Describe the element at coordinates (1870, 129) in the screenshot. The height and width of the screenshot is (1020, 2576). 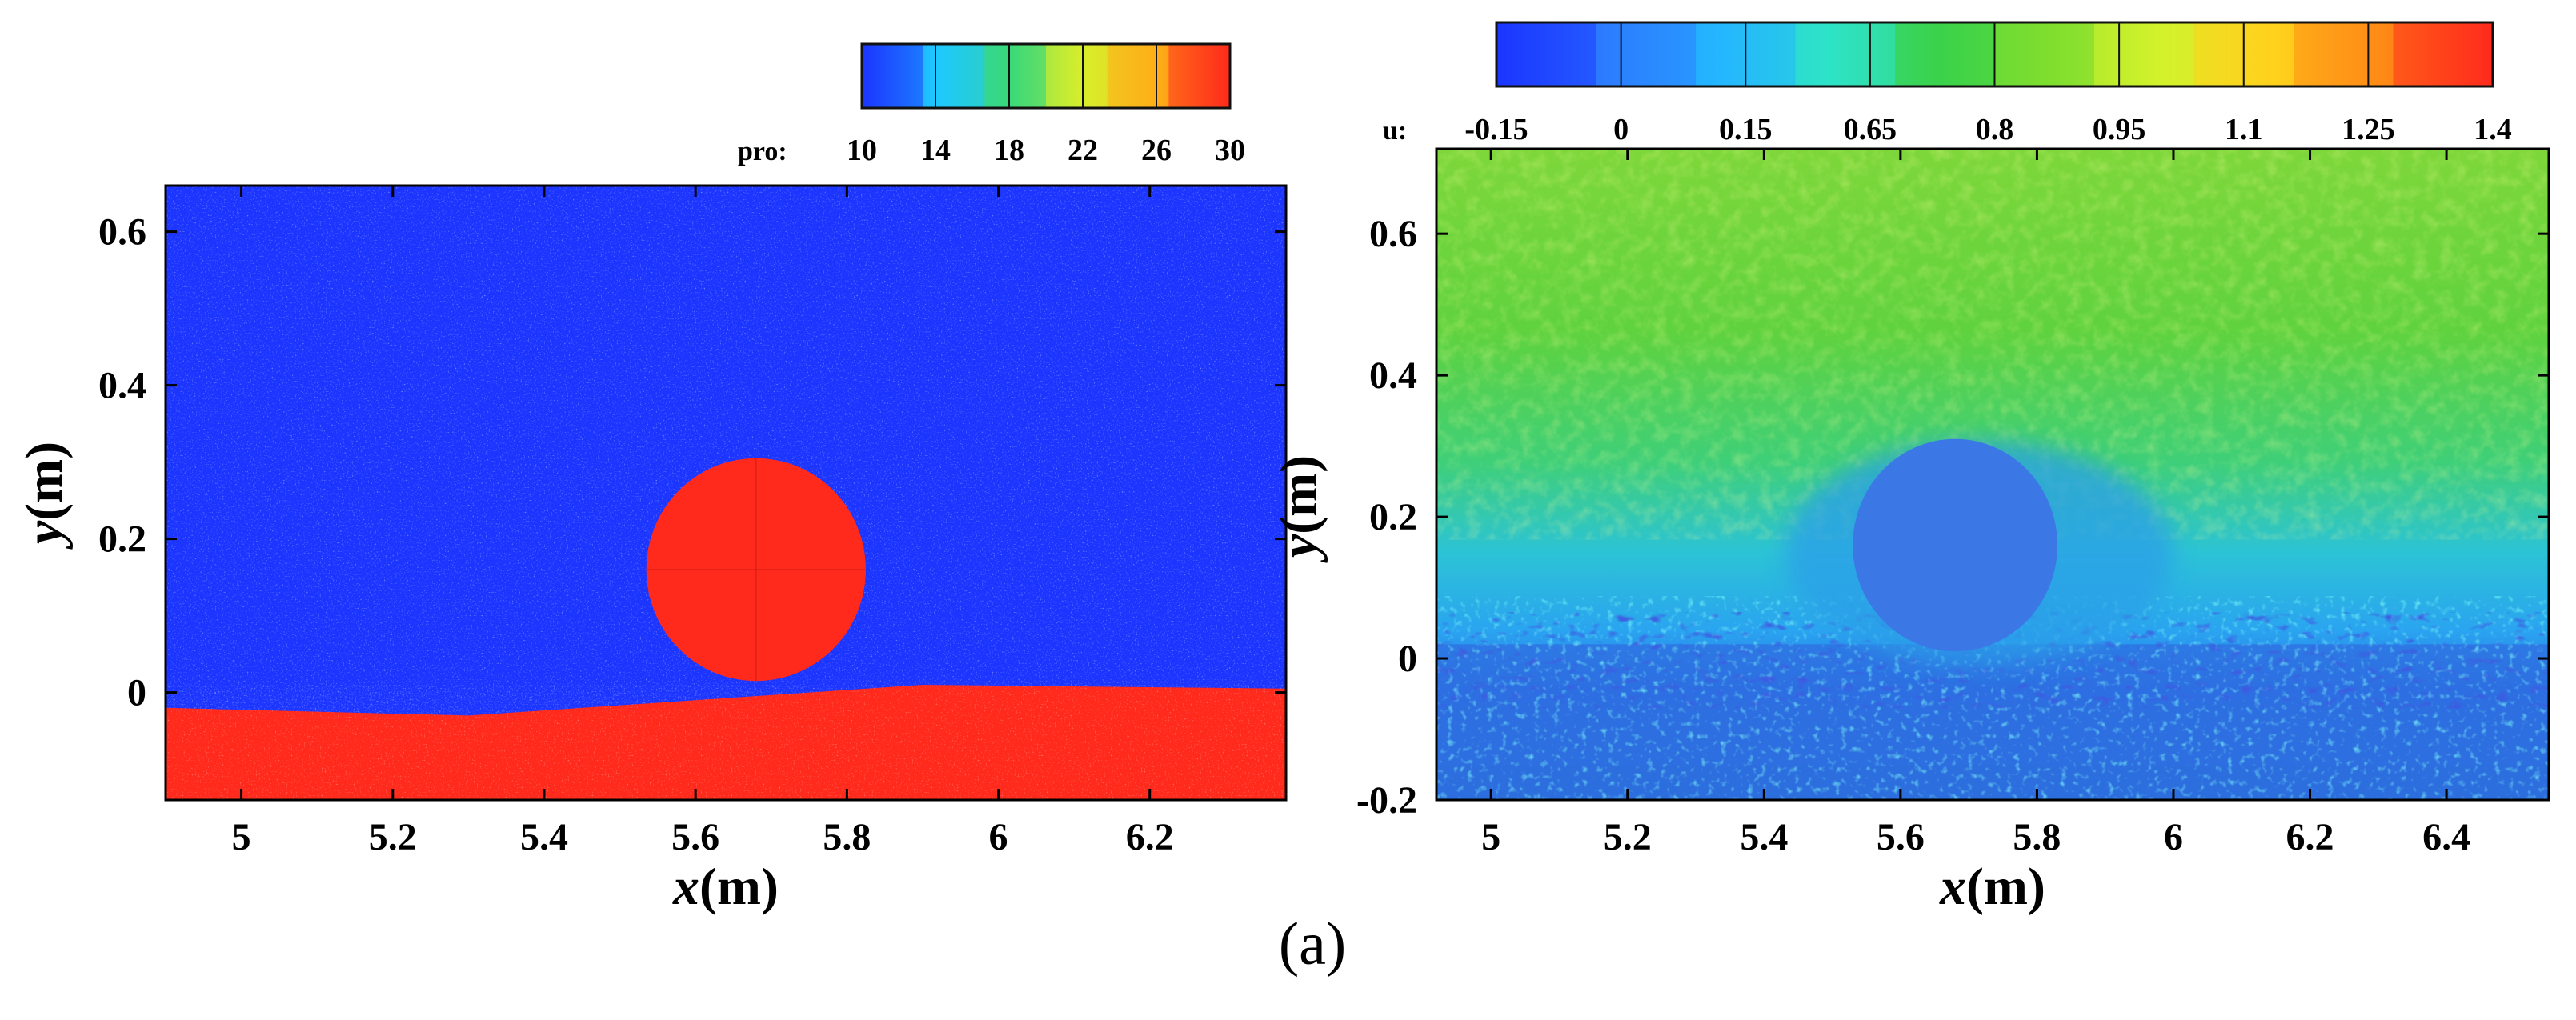
I see `u-colorbar-tick-label: 0.65` at that location.